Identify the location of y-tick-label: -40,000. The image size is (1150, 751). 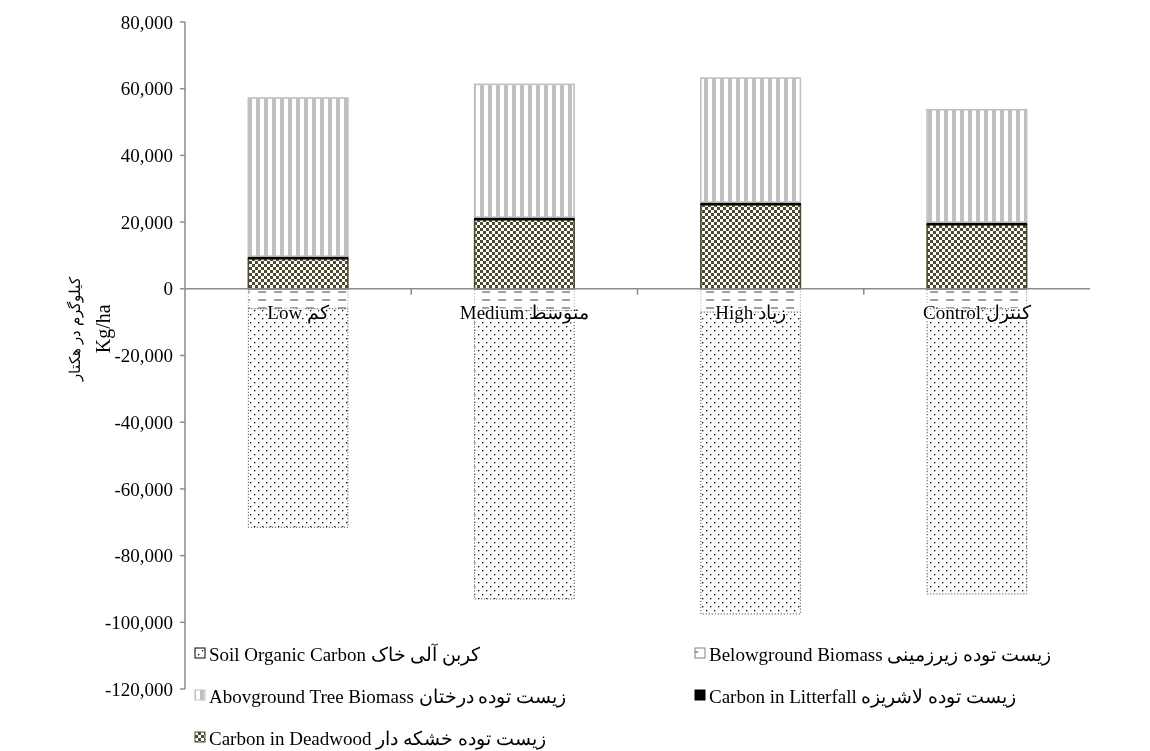
(143, 422).